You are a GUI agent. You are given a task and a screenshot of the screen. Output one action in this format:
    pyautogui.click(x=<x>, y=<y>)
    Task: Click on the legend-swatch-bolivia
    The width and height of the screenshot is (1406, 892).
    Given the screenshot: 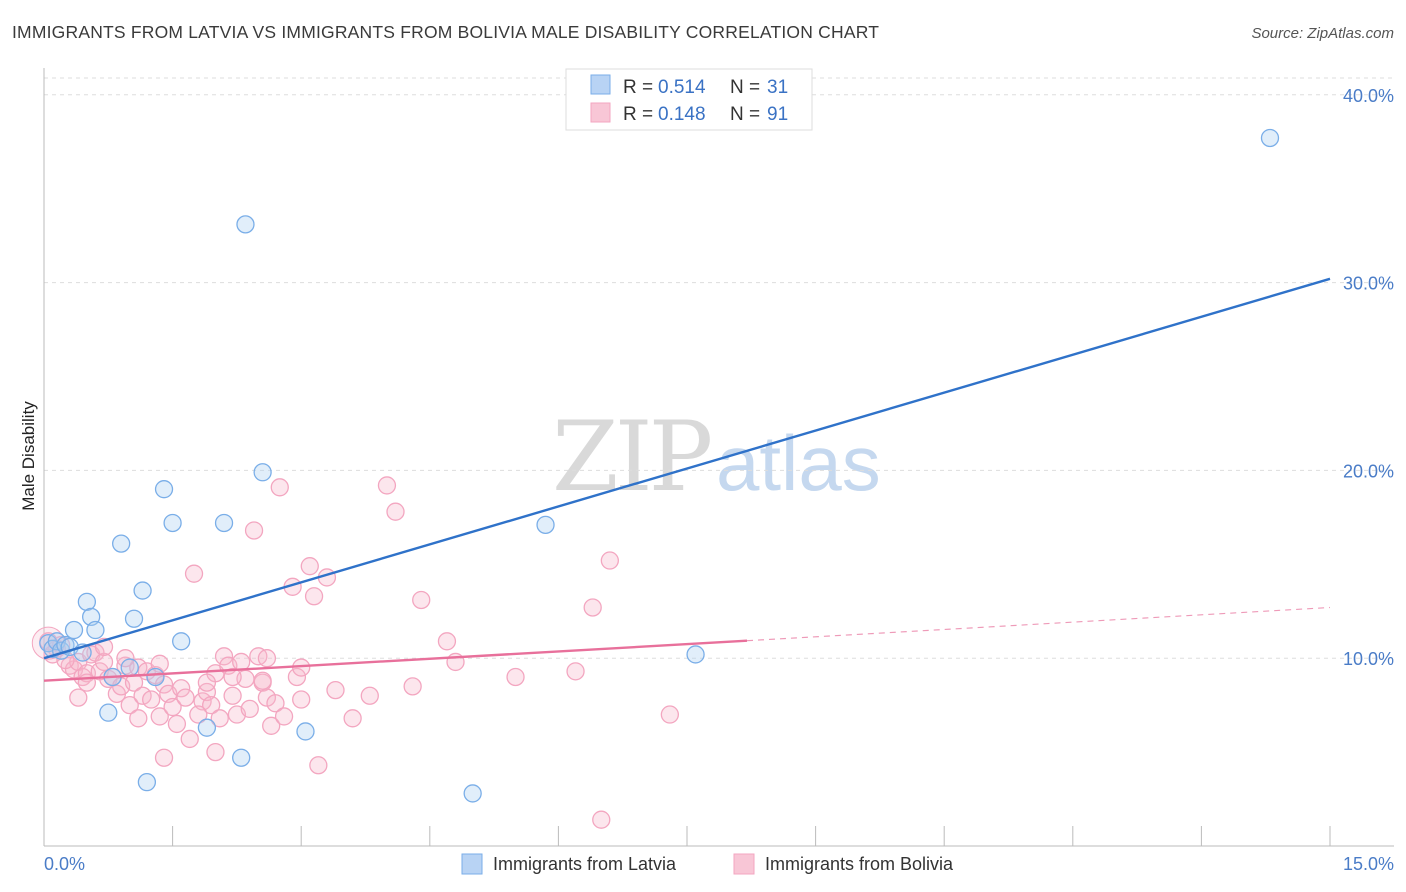 What is the action you would take?
    pyautogui.click(x=600, y=112)
    